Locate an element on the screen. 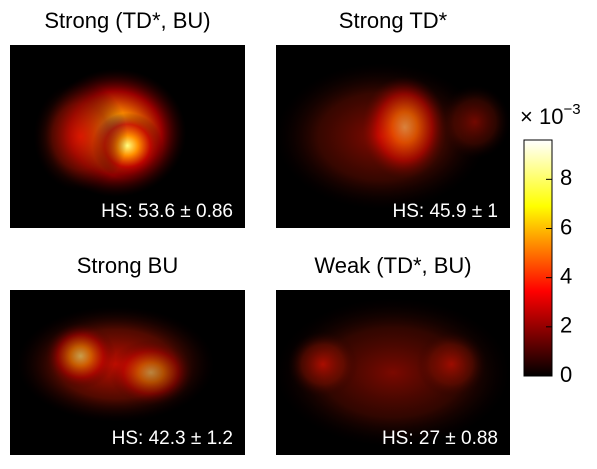 The image size is (597, 469). colorbar-tick-label: 6 is located at coordinates (566, 226).